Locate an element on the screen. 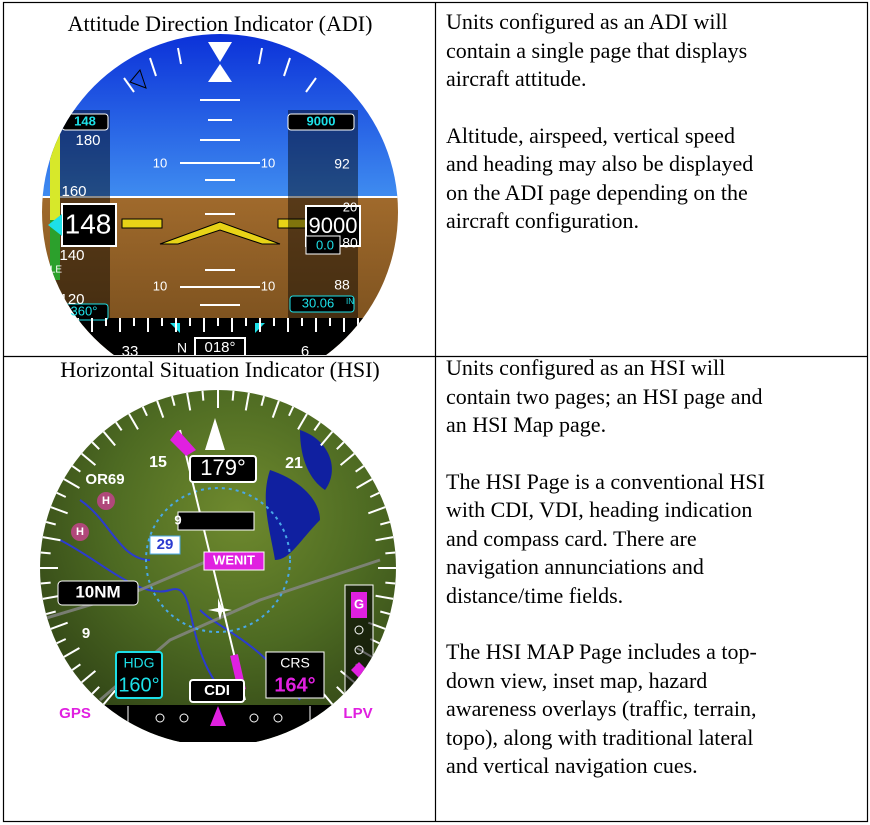 The image size is (870, 825). instrument-label: 21 is located at coordinates (294, 463).